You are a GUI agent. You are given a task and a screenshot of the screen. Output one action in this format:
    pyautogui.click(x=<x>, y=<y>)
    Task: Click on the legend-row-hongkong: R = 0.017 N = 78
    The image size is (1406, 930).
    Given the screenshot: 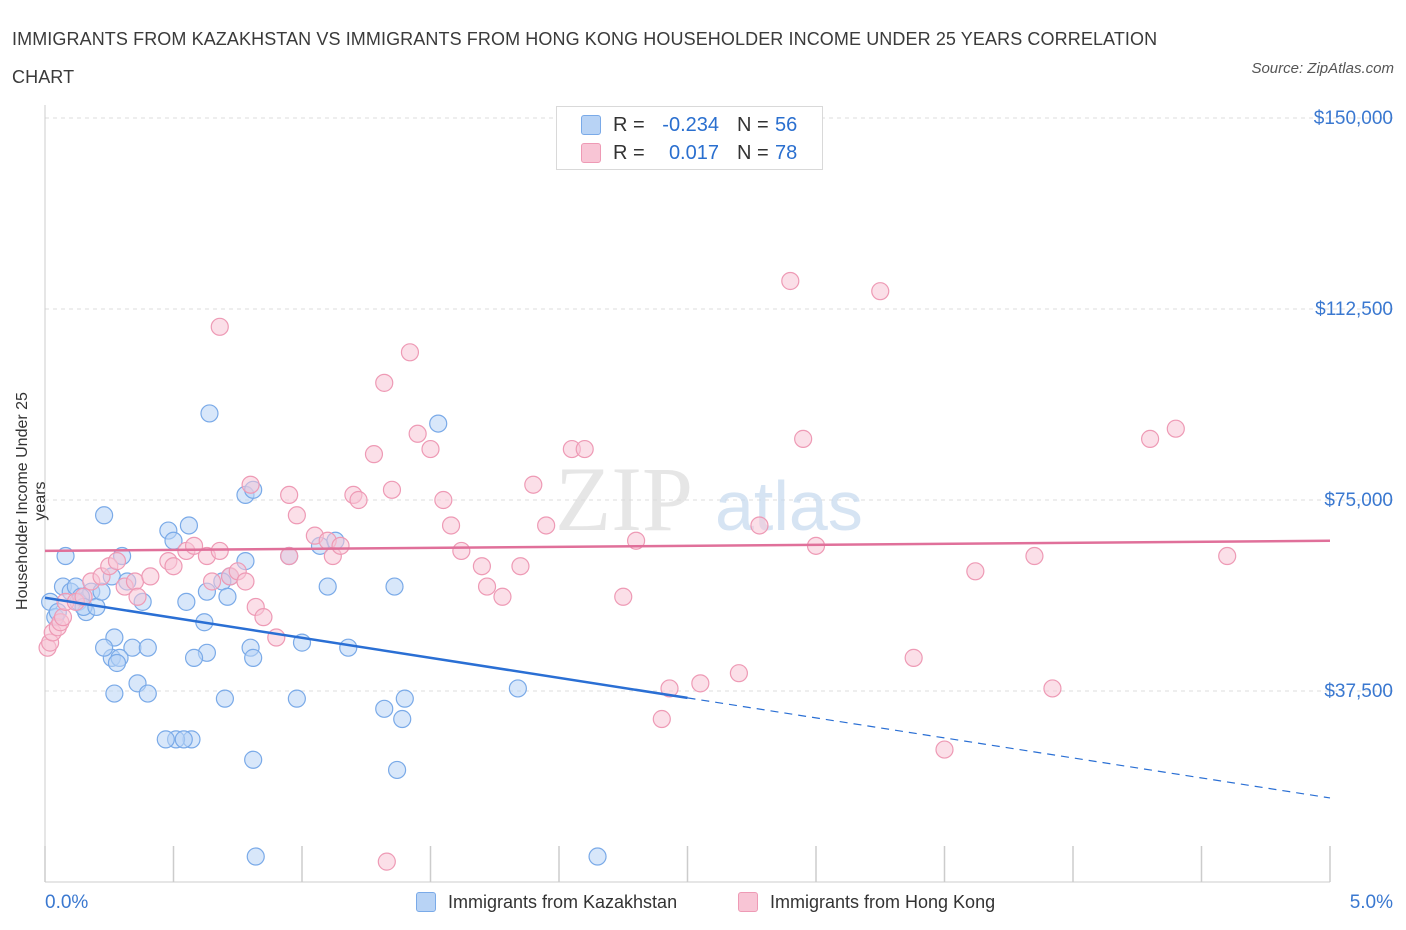 What is the action you would take?
    pyautogui.click(x=689, y=153)
    